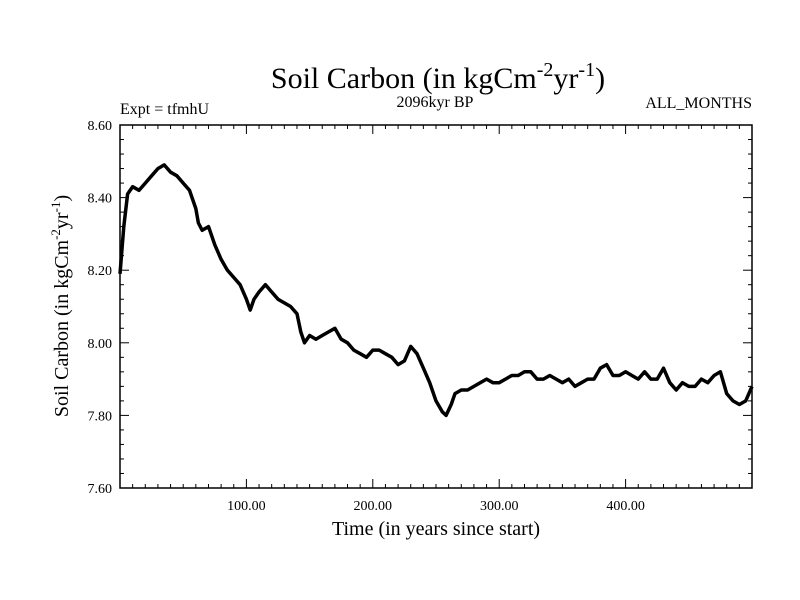  I want to click on y-tick-label: 8.40, so click(100, 199).